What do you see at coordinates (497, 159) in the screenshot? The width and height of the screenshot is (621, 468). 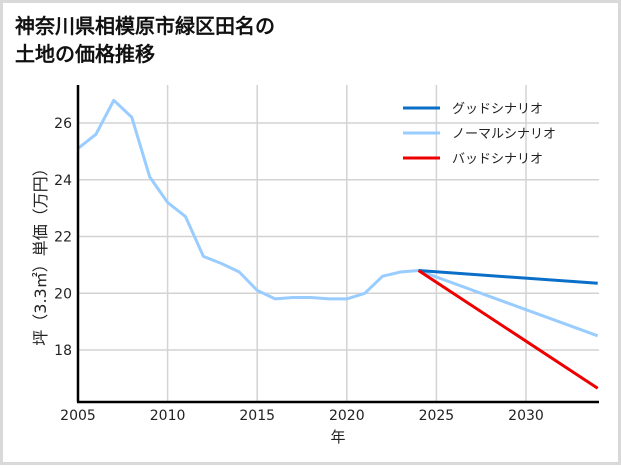 I see `legend-label: バッドシナリオ` at bounding box center [497, 159].